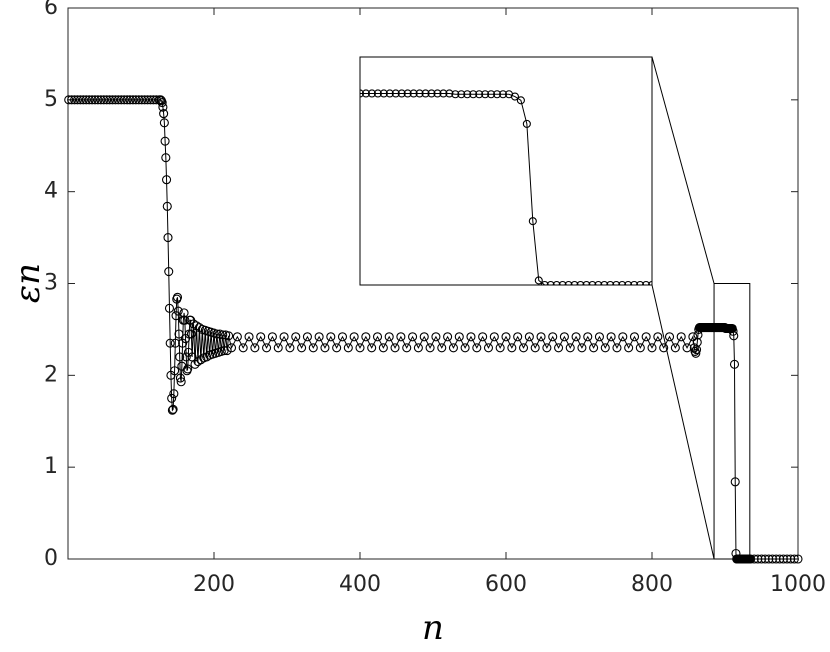 Image resolution: width=830 pixels, height=652 pixels. What do you see at coordinates (506, 188) in the screenshot?
I see `data-line` at bounding box center [506, 188].